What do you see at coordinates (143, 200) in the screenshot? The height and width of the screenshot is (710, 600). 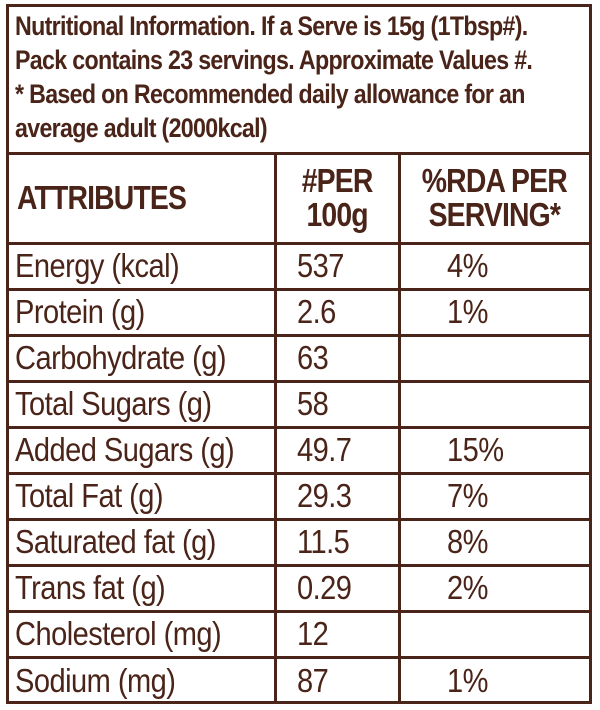 I see `column-header-attributes: ATTRIBUTES` at bounding box center [143, 200].